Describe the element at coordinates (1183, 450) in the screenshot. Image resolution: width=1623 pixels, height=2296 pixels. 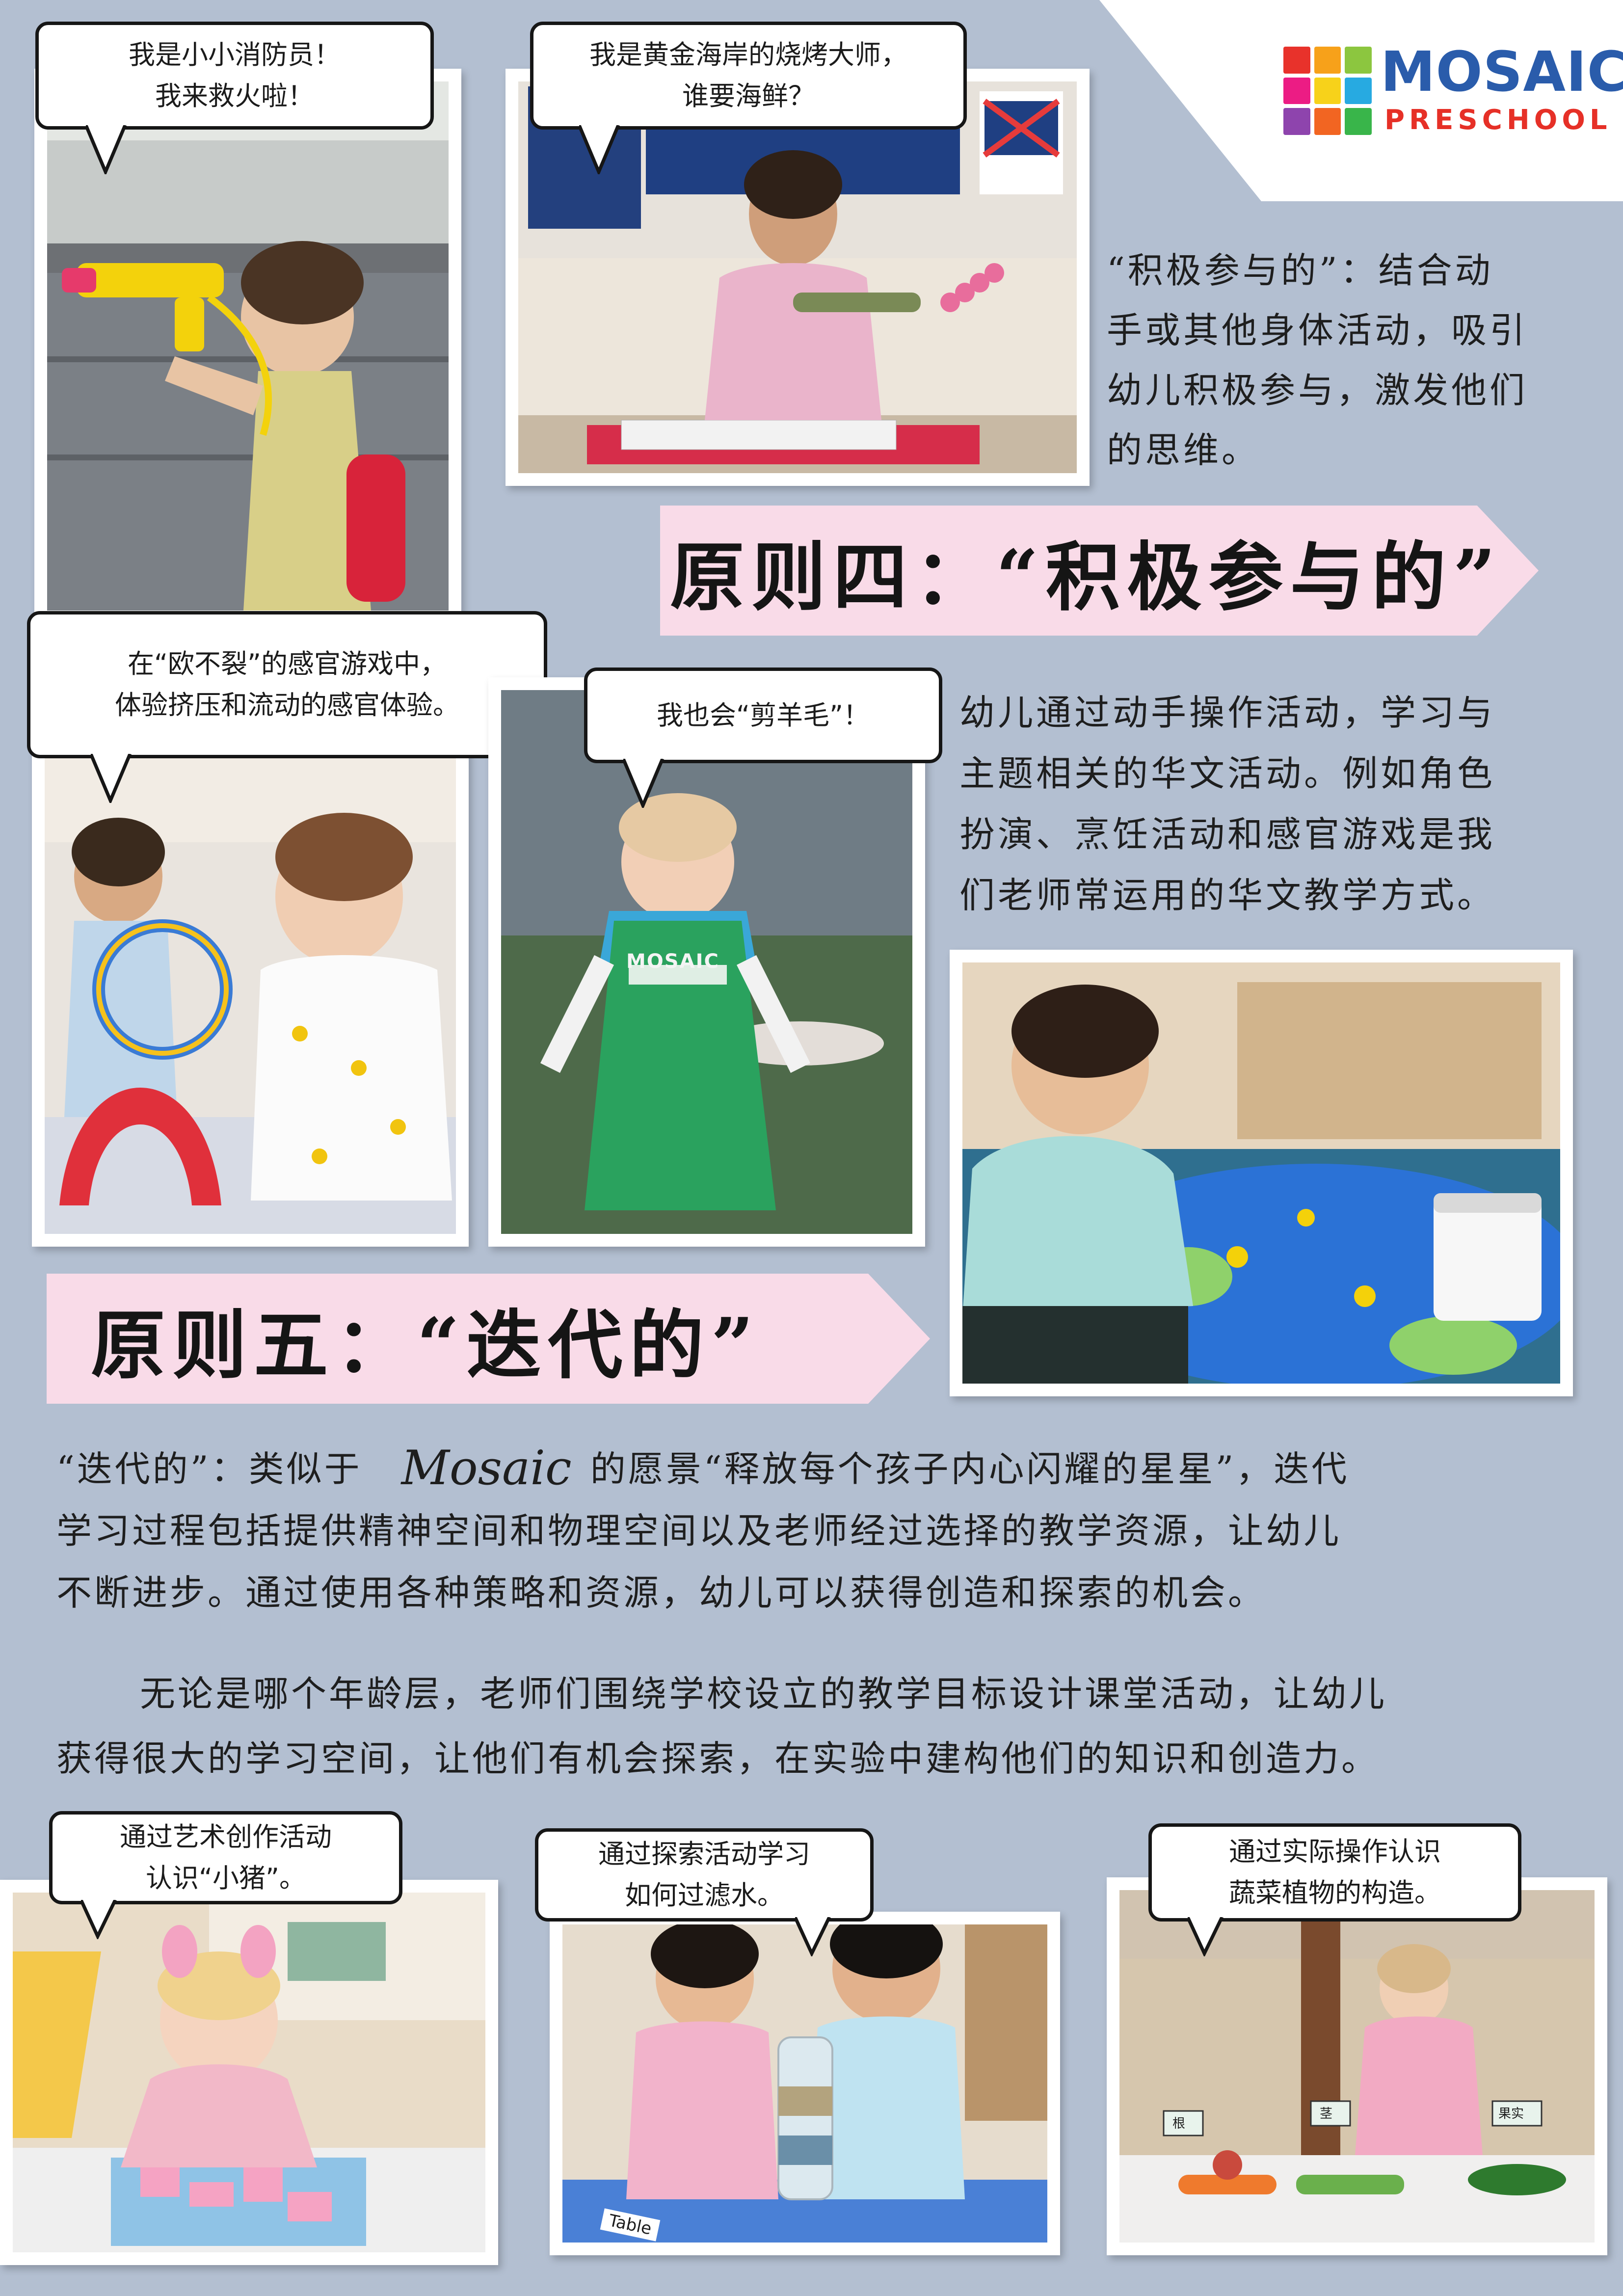
I see `text-line: 的思维。` at that location.